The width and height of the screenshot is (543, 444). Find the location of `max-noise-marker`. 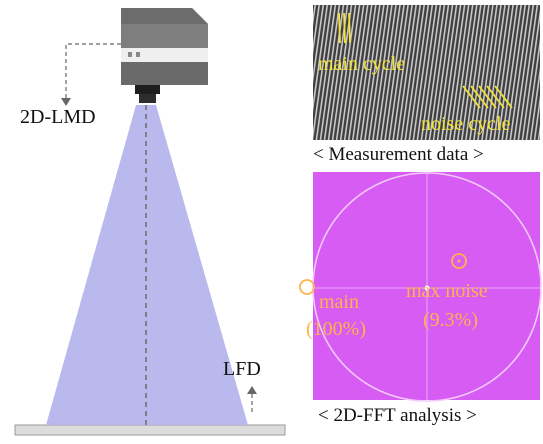

max-noise-marker is located at coordinates (459, 261).